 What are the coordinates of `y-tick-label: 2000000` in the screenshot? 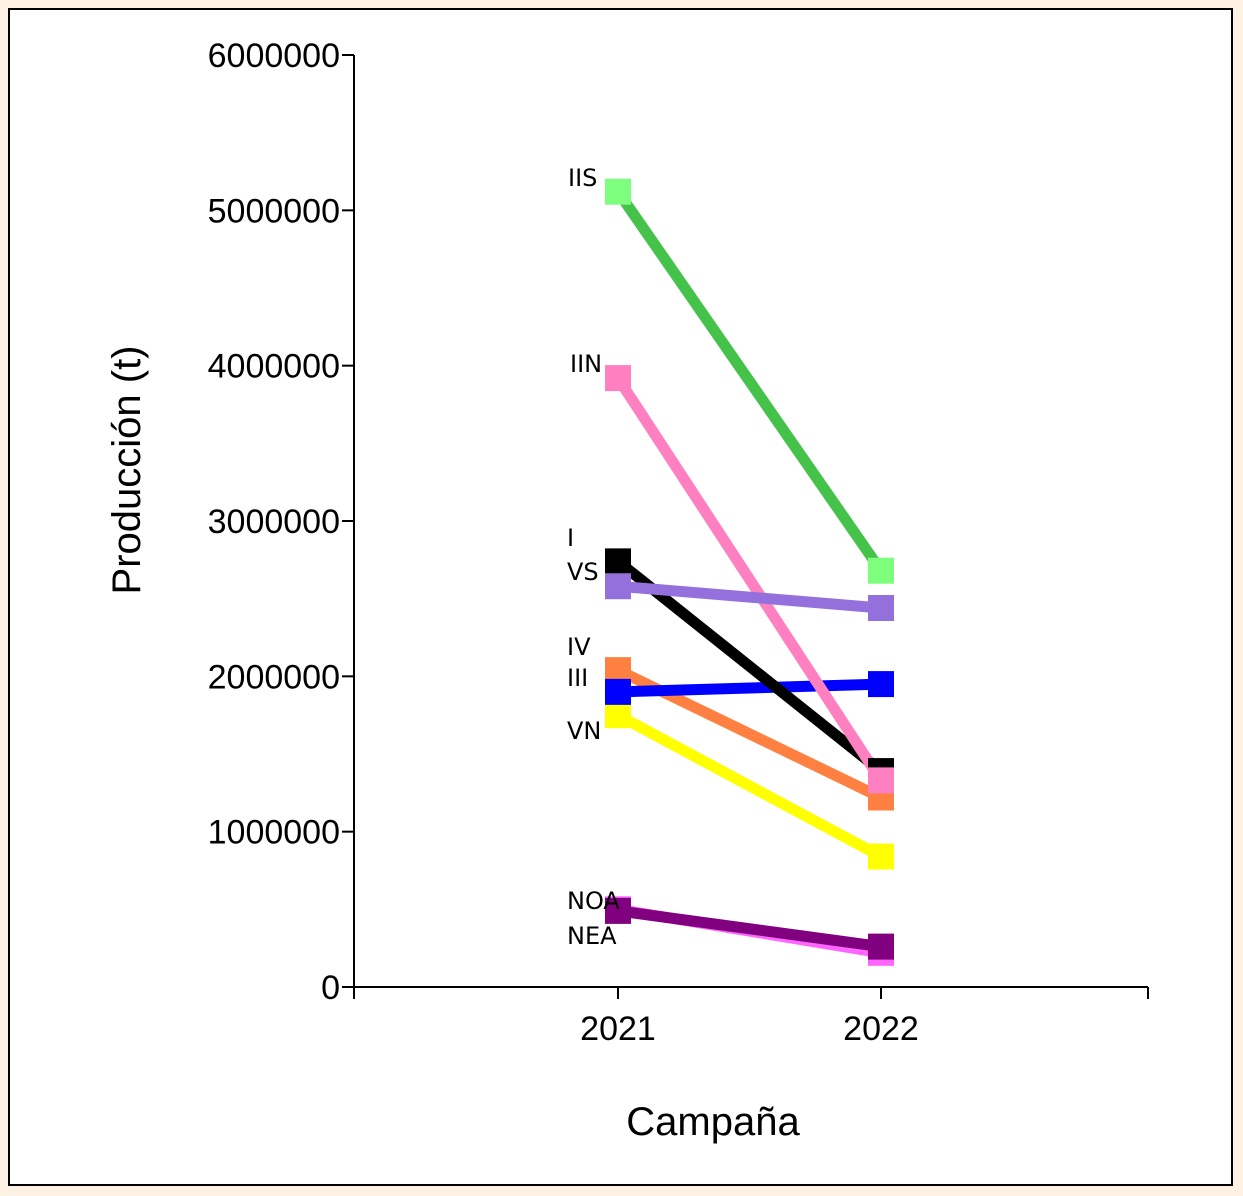 It's located at (274, 677).